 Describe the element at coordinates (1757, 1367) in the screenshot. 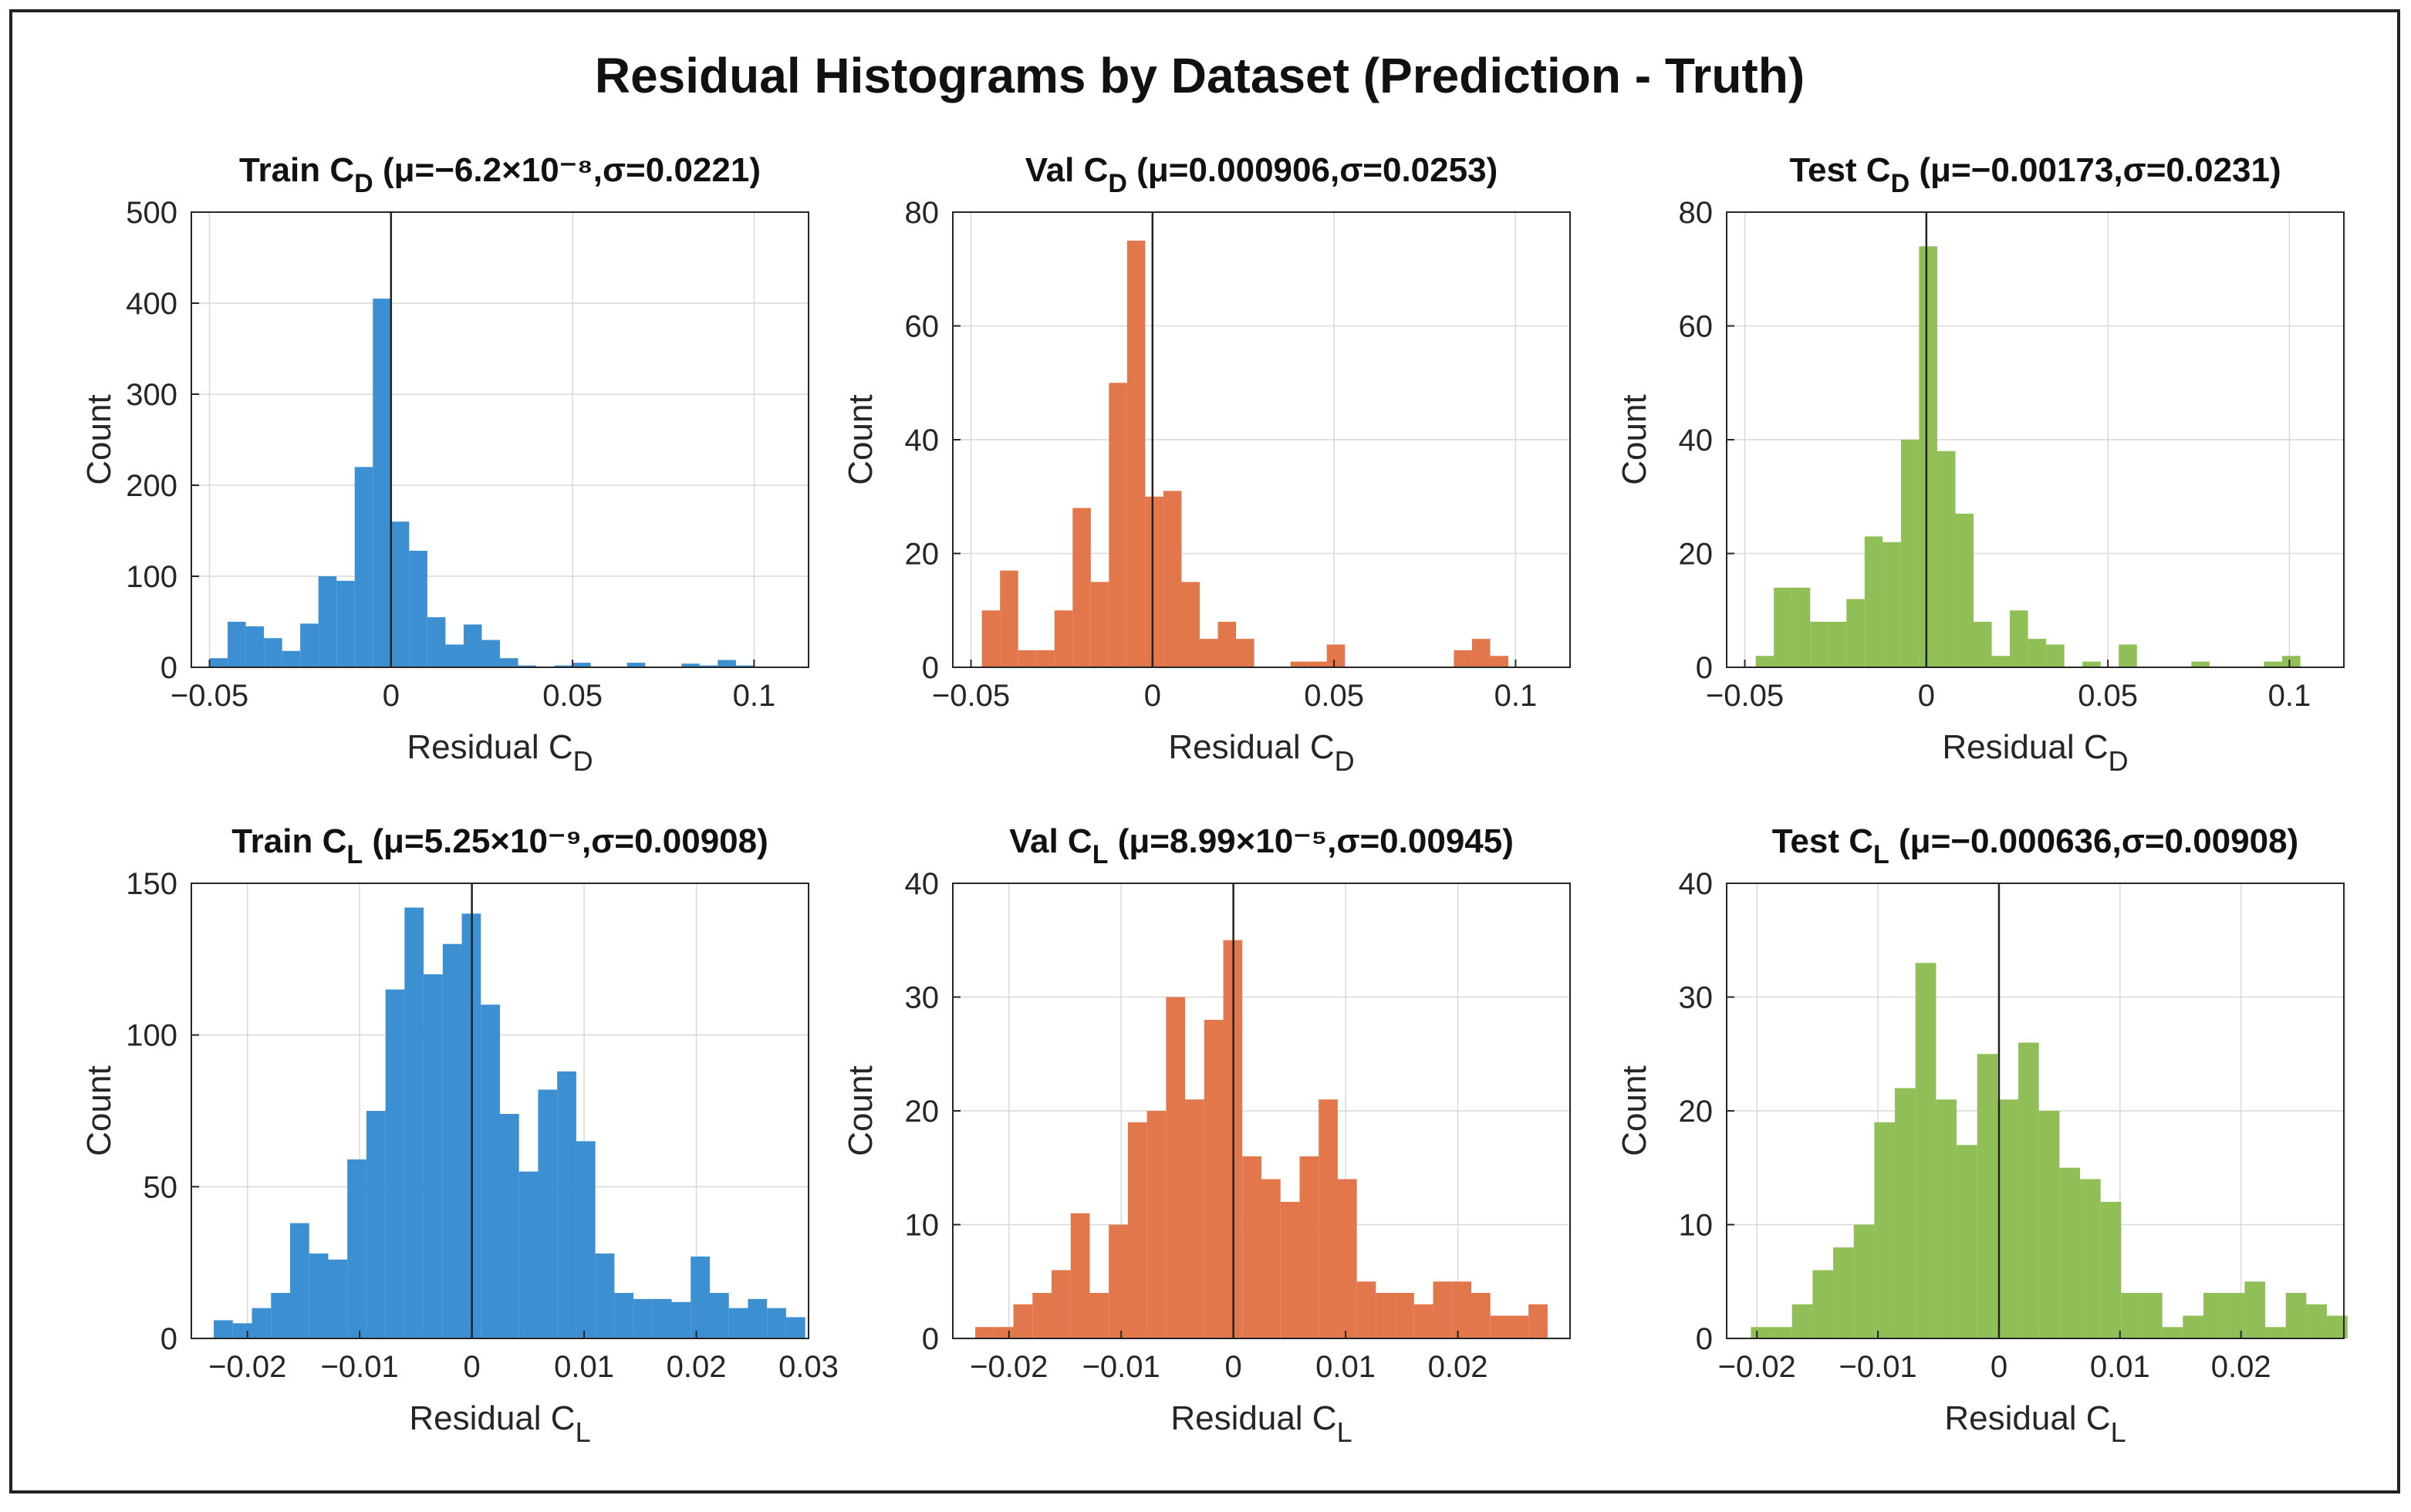

I see `x-tick-label: −0.02` at that location.